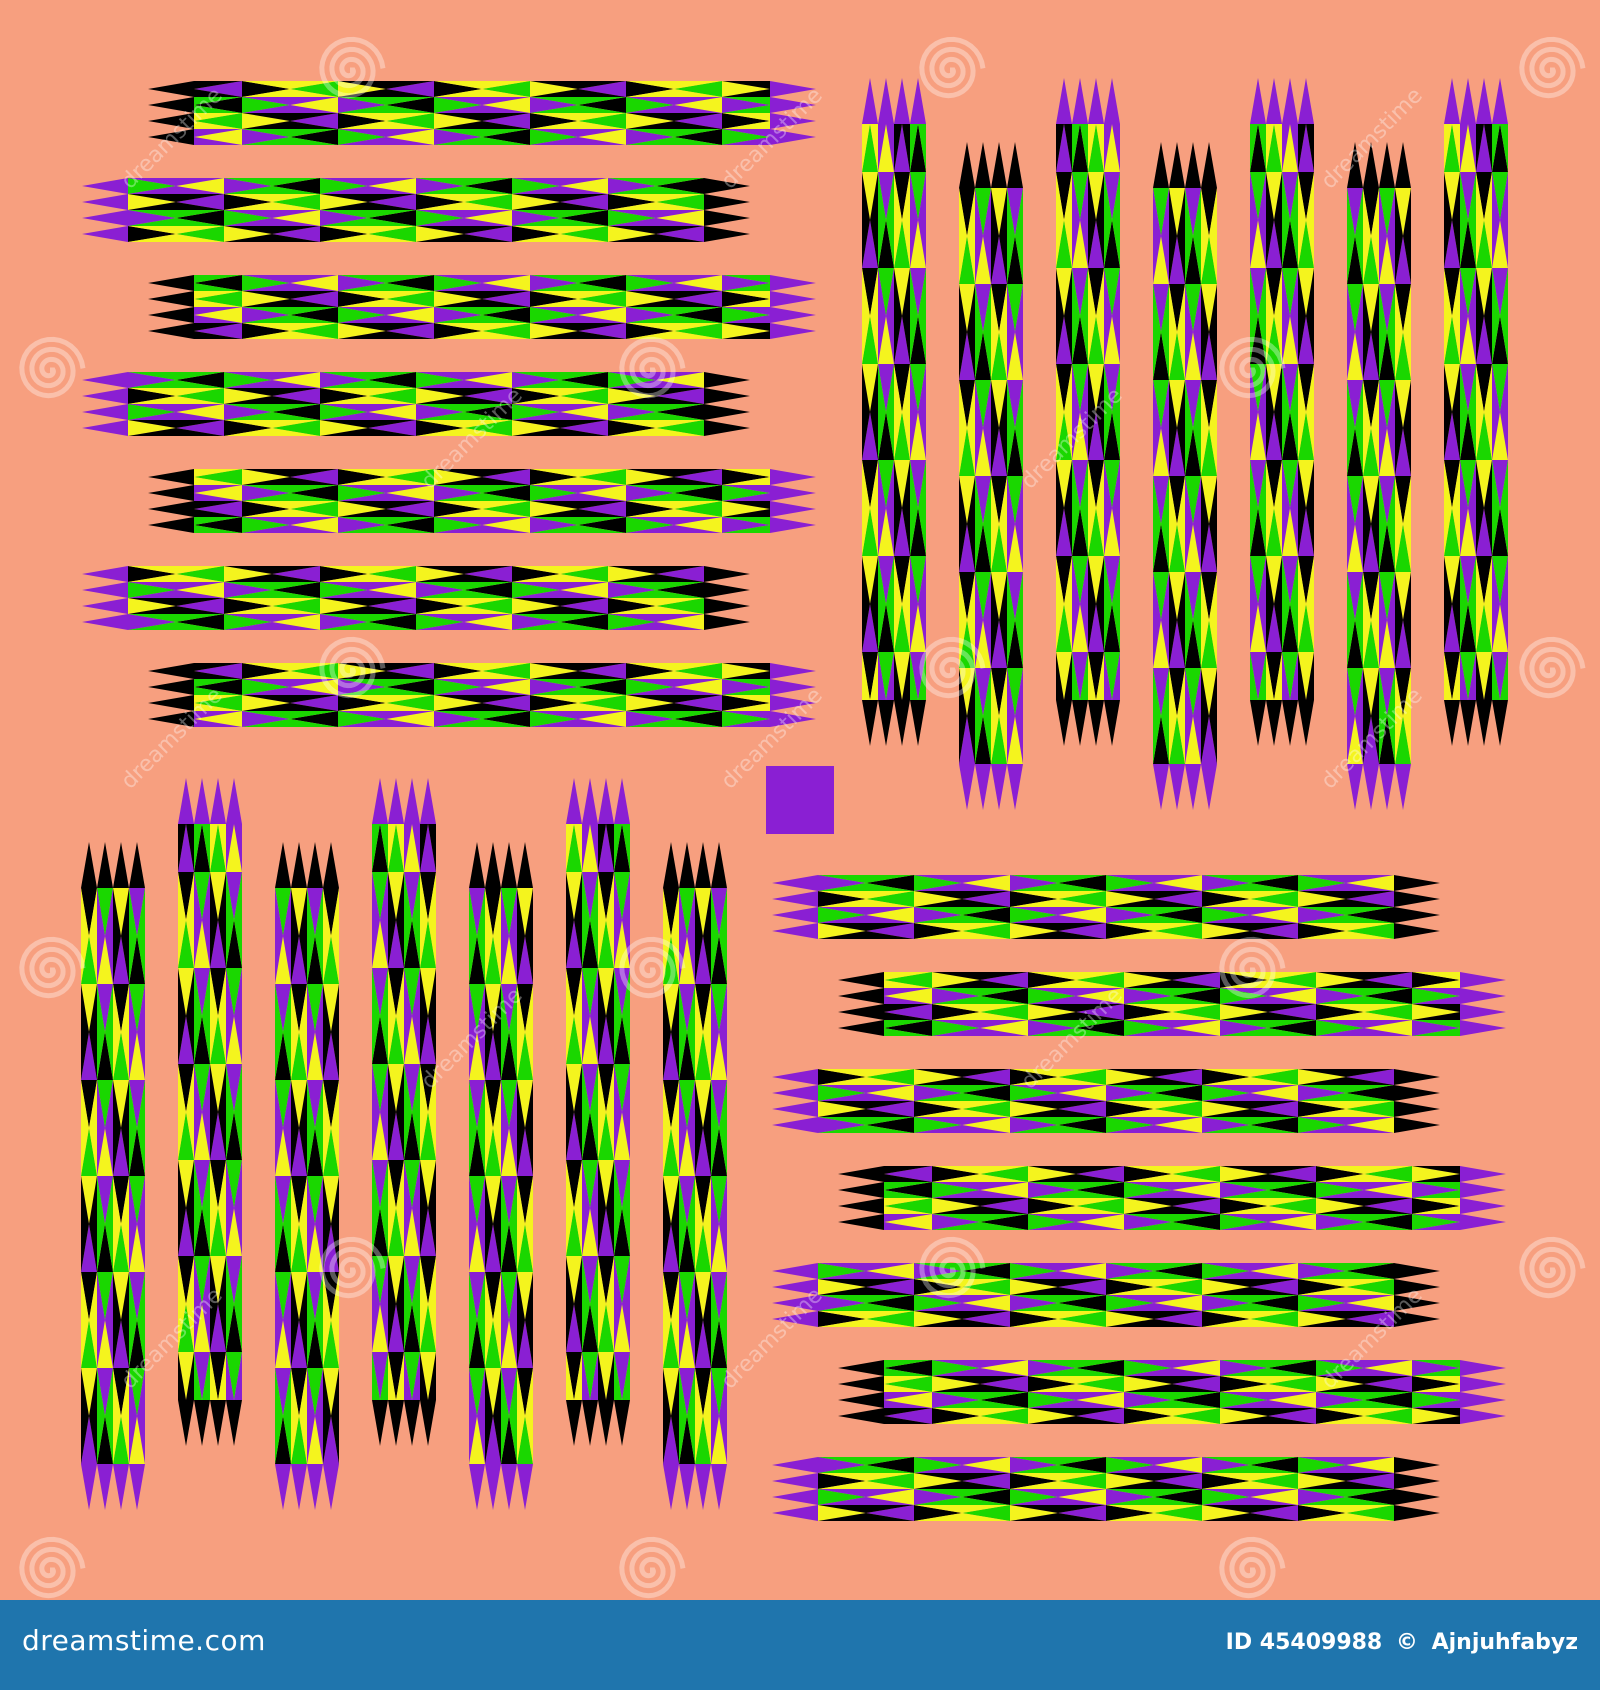 This screenshot has height=1690, width=1600. What do you see at coordinates (1239, 1642) in the screenshot?
I see `id-label: ID` at bounding box center [1239, 1642].